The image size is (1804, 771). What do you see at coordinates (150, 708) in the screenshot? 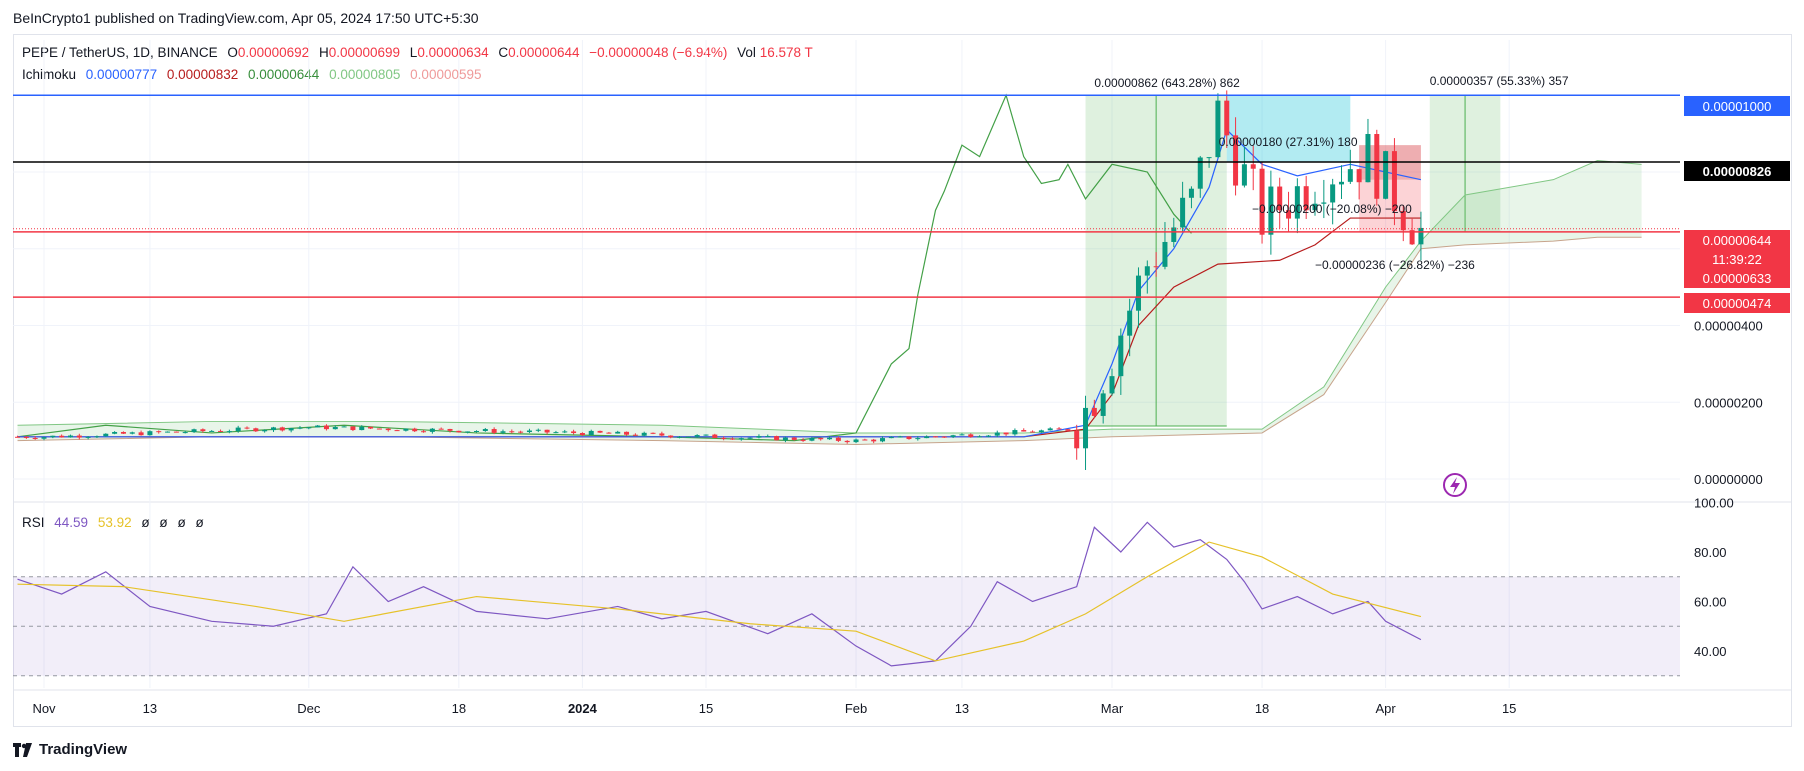
I see `time-label: 13` at bounding box center [150, 708].